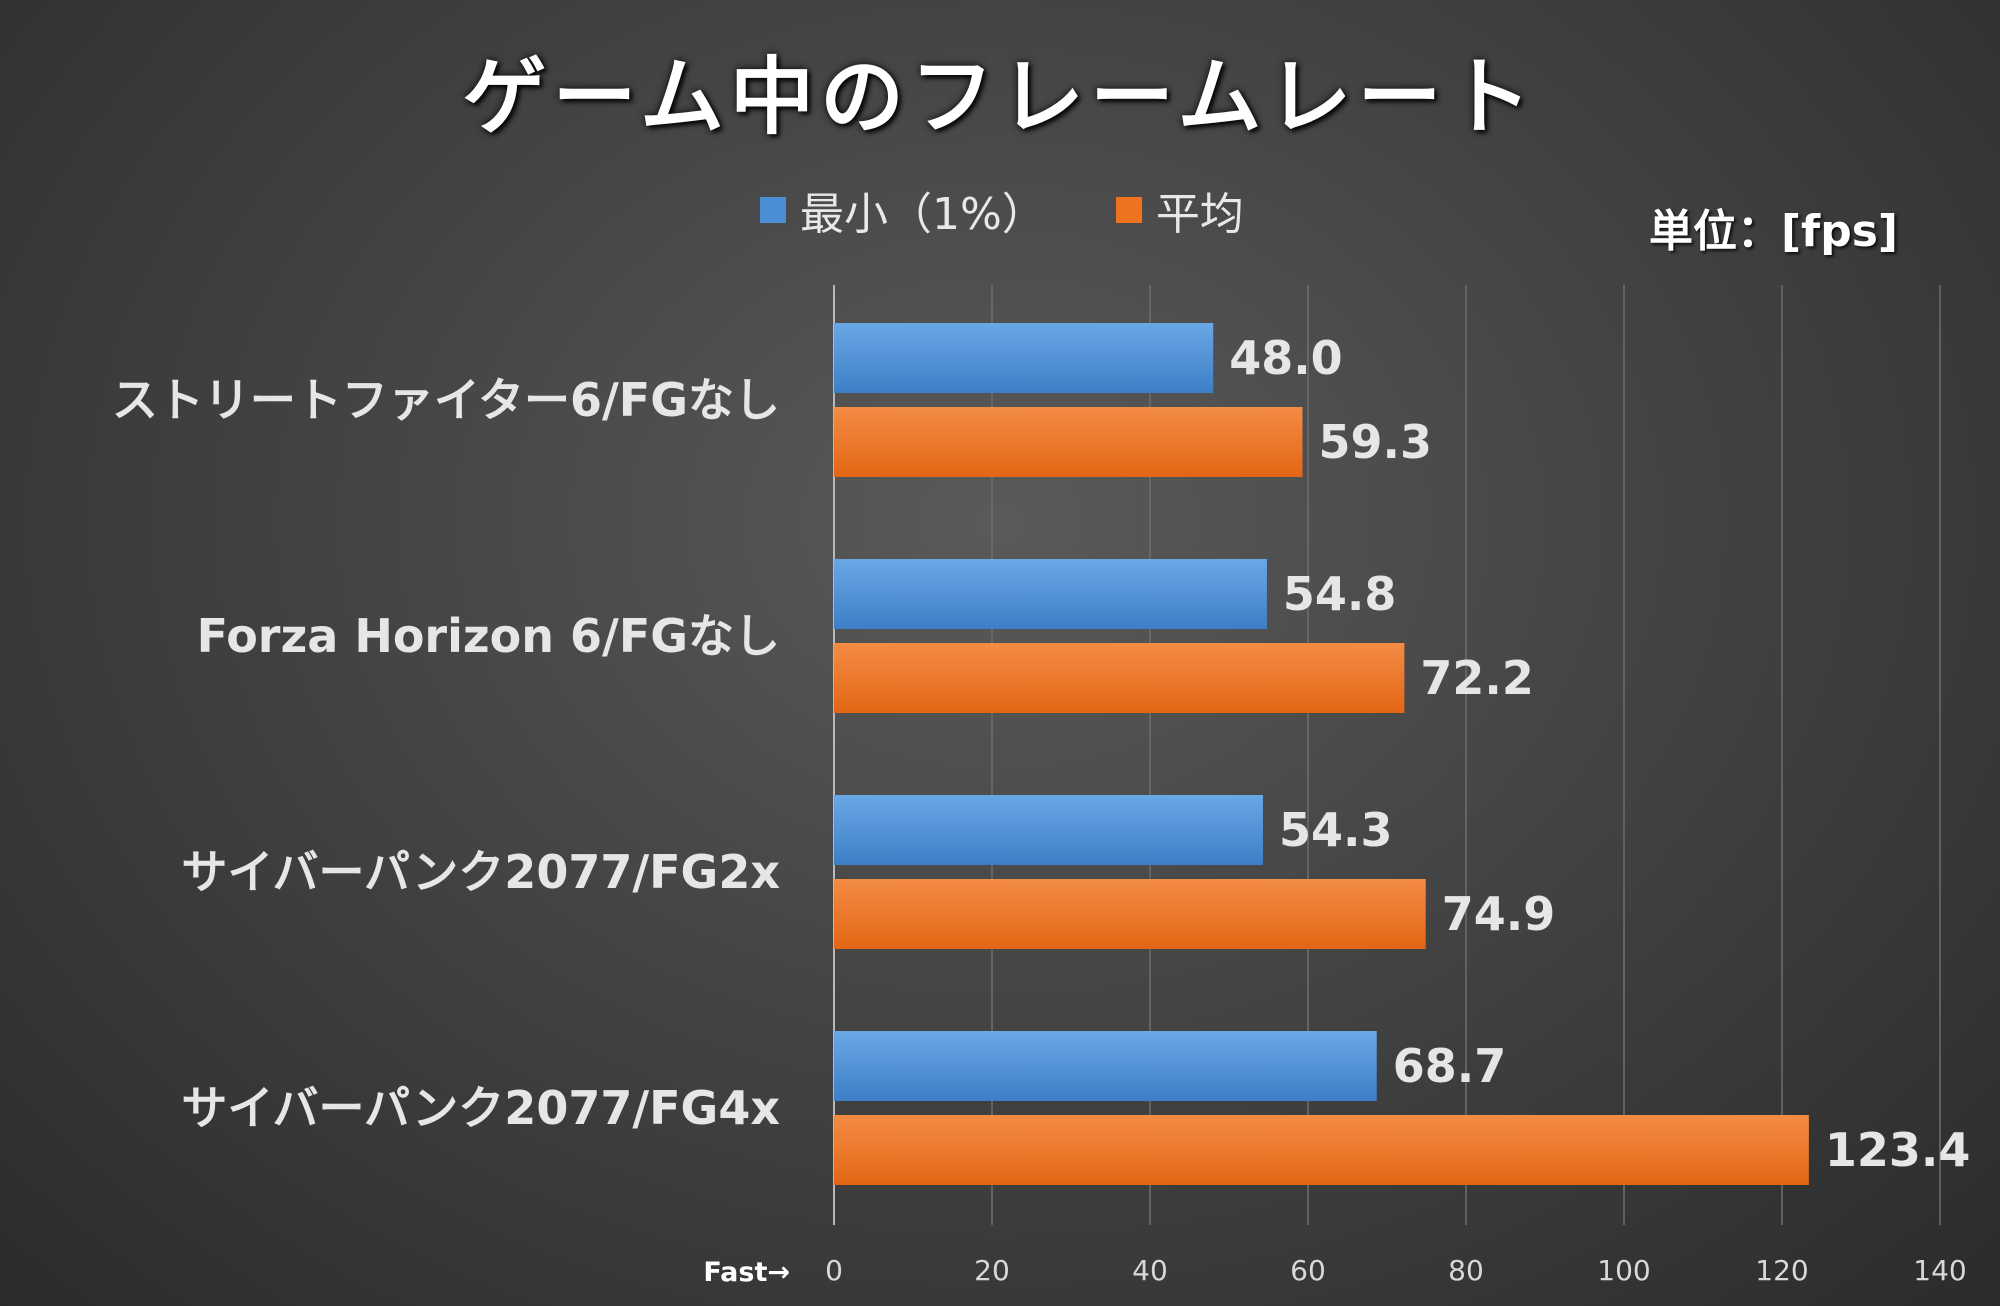 This screenshot has height=1306, width=2000. I want to click on data-label: 68.7, so click(1450, 1066).